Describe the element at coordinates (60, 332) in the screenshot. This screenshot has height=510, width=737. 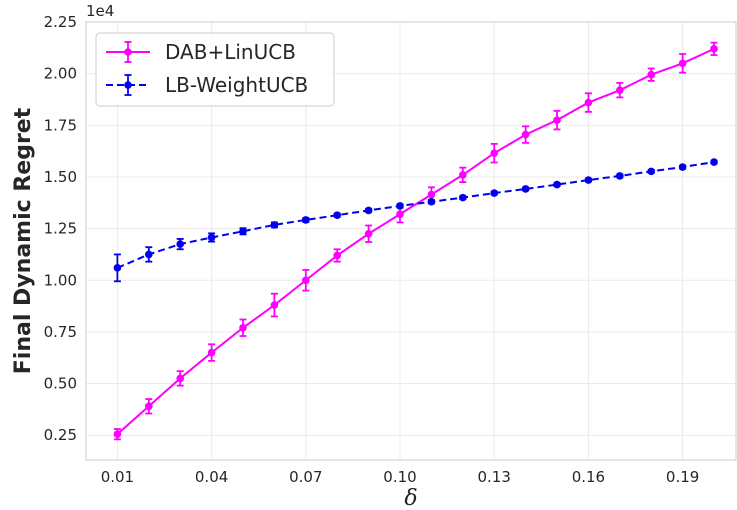
I see `y-tick-label: 0.75` at that location.